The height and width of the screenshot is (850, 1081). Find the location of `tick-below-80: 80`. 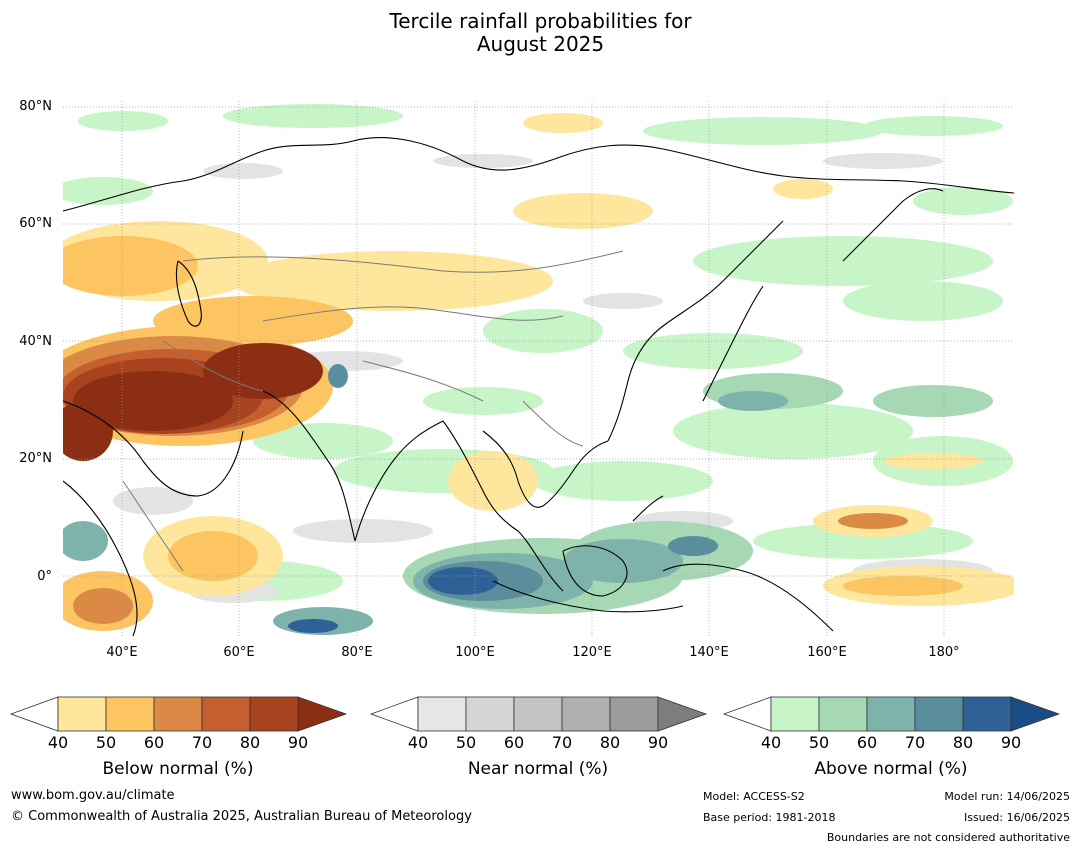

tick-below-80: 80 is located at coordinates (250, 742).